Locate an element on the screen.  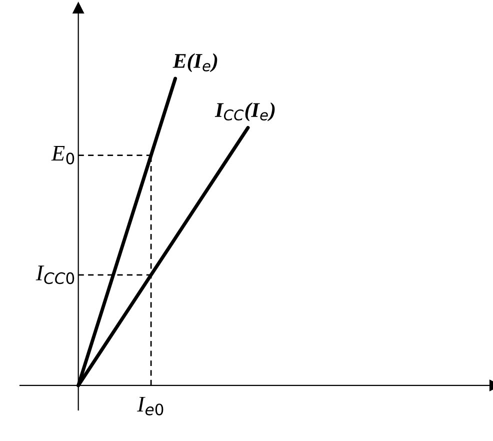
text: I$_{e0}$ is located at coordinates (150, 406).